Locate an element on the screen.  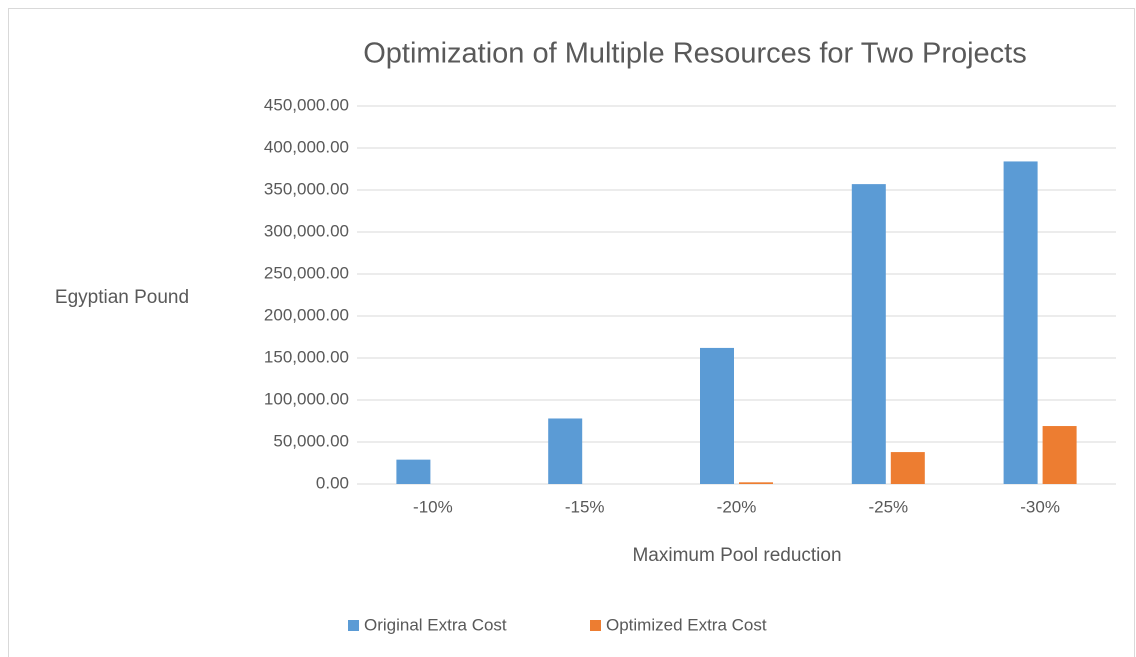
x-axis-title: Maximum Pool reduction is located at coordinates (736, 555).